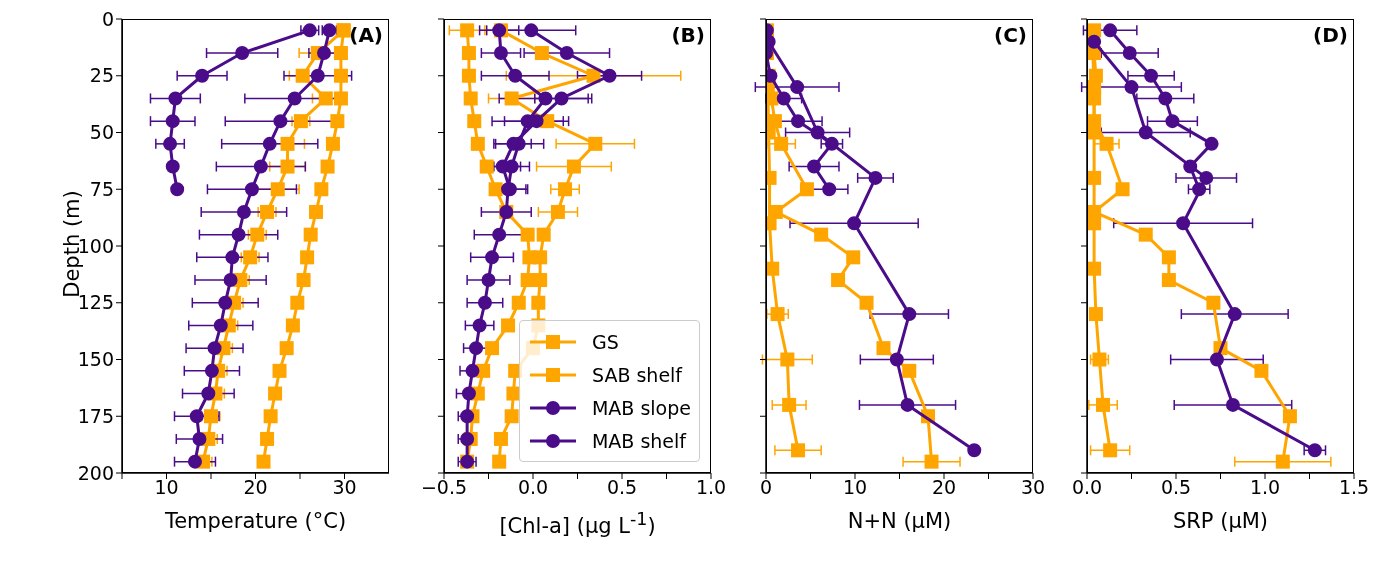 The width and height of the screenshot is (1394, 563). I want to click on x-tick-label: 0, so click(766, 487).